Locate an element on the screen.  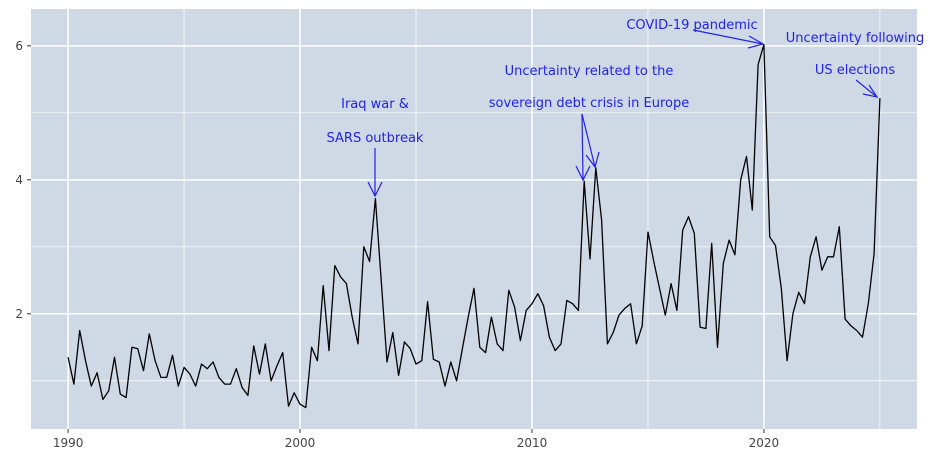
annotation-debt-crisis-line2: sovereign debt crisis in Europe is located at coordinates (589, 103).